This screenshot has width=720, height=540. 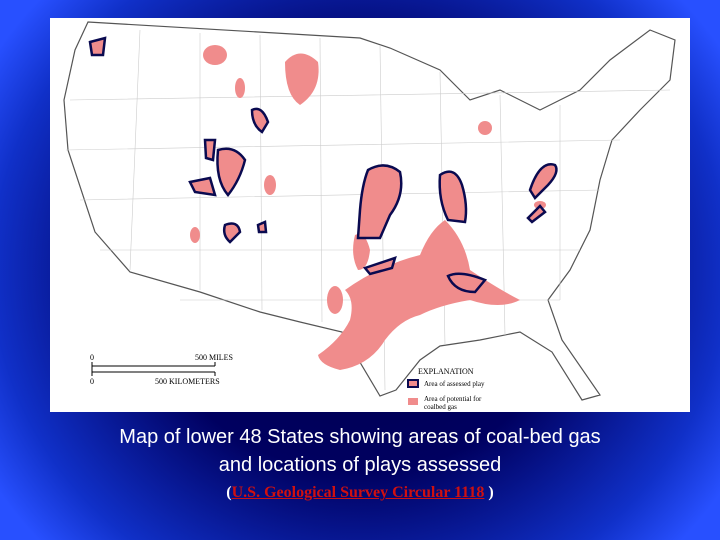 I want to click on scale-bar, so click(x=153, y=369).